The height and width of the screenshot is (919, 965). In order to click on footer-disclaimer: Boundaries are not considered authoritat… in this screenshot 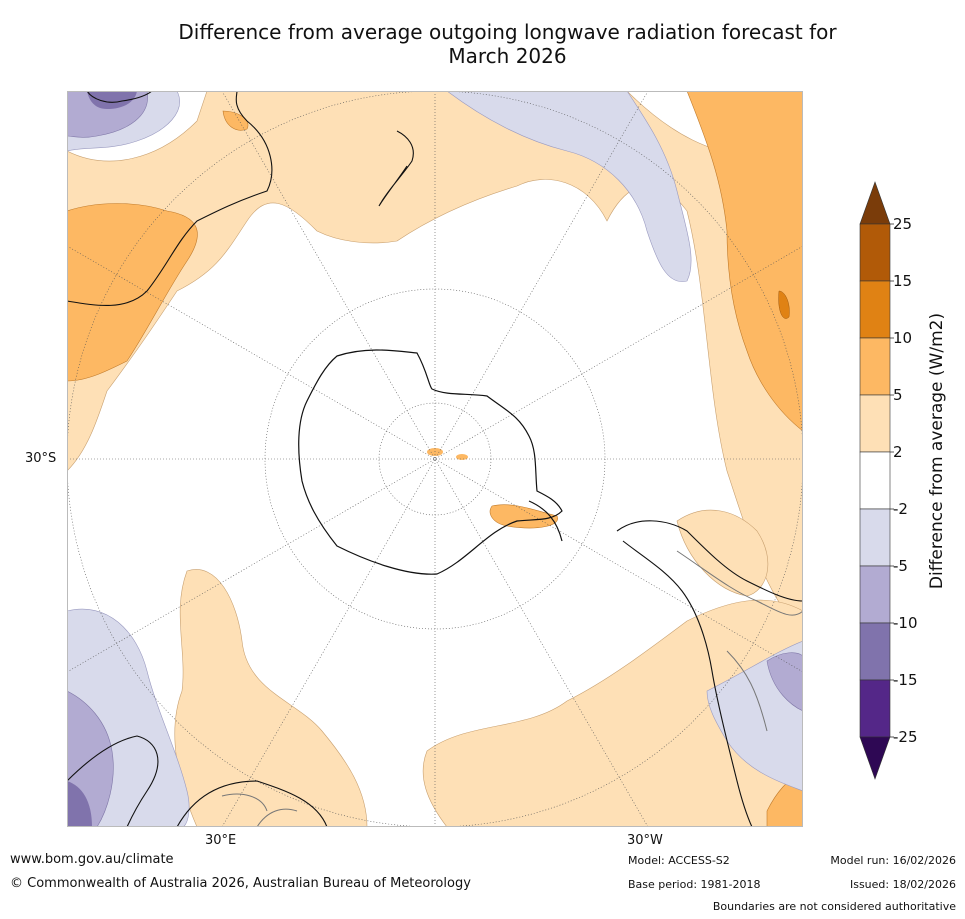, I will do `click(834, 906)`.